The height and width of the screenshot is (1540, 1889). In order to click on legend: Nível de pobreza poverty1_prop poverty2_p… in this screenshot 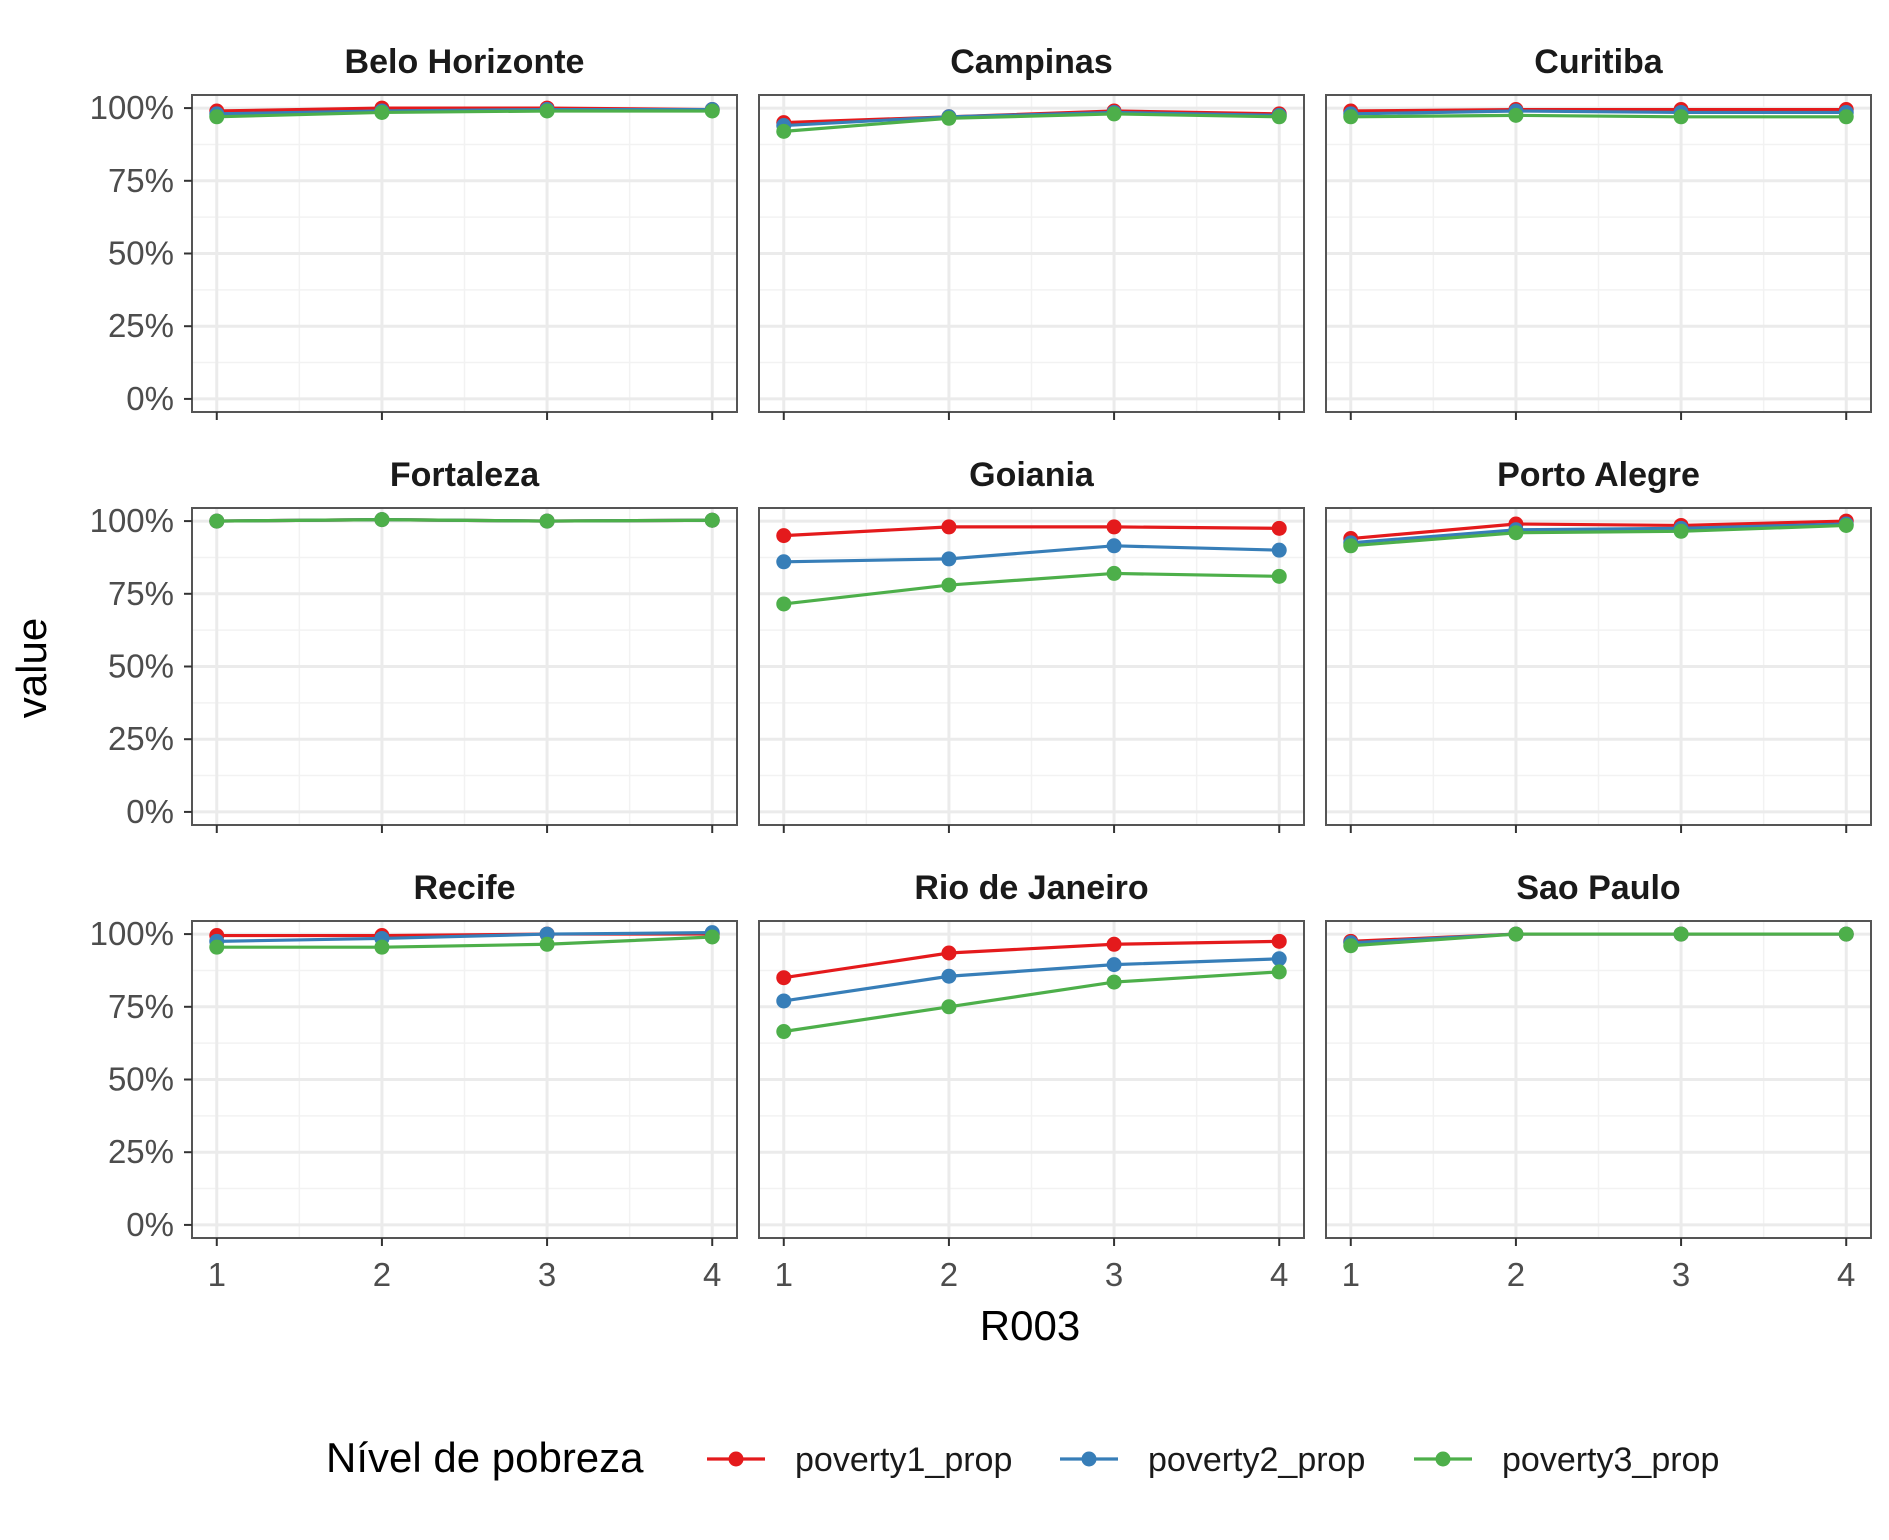, I will do `click(1022, 1457)`.